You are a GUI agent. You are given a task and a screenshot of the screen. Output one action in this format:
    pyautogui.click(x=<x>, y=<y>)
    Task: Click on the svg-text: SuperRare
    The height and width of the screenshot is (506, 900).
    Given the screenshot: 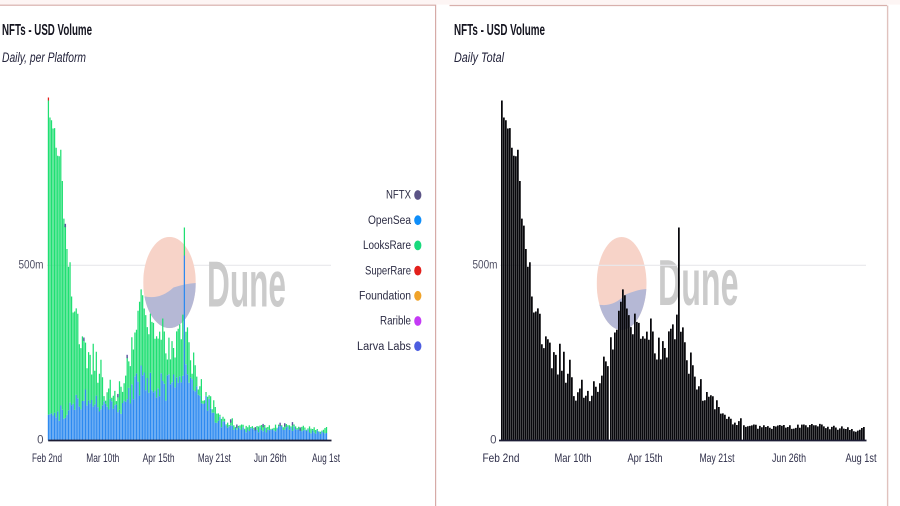 What is the action you would take?
    pyautogui.click(x=388, y=271)
    